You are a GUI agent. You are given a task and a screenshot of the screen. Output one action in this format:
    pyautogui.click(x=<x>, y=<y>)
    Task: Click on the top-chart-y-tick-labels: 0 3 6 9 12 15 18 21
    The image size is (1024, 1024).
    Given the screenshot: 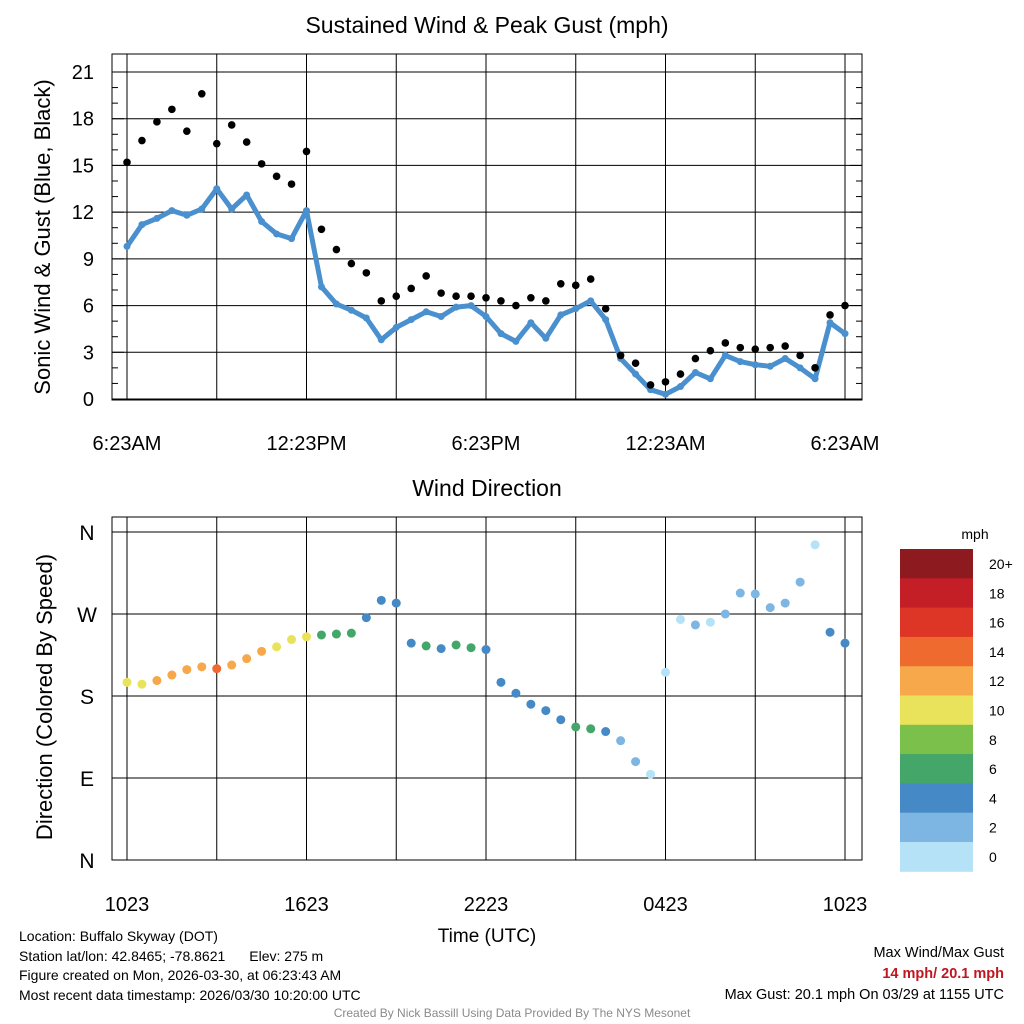 What is the action you would take?
    pyautogui.click(x=83, y=236)
    